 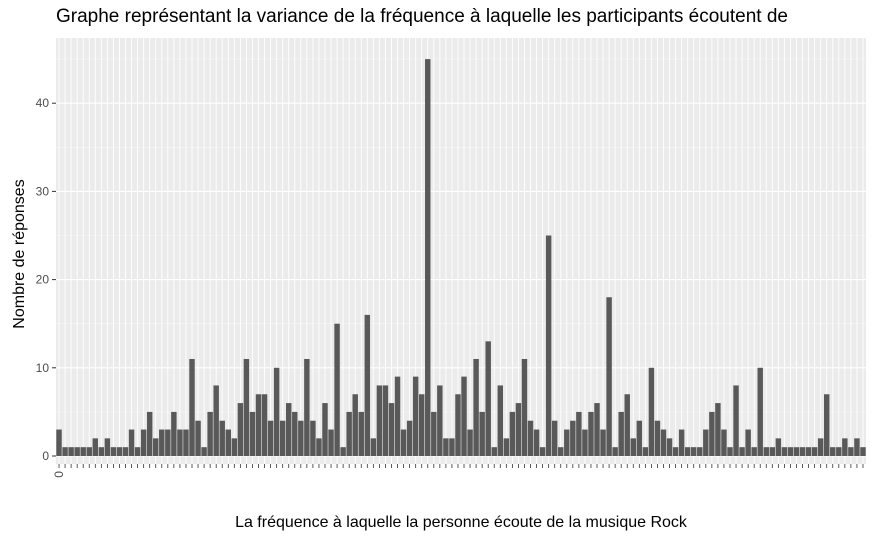 What do you see at coordinates (43, 280) in the screenshot?
I see `y-tick-label: 20` at bounding box center [43, 280].